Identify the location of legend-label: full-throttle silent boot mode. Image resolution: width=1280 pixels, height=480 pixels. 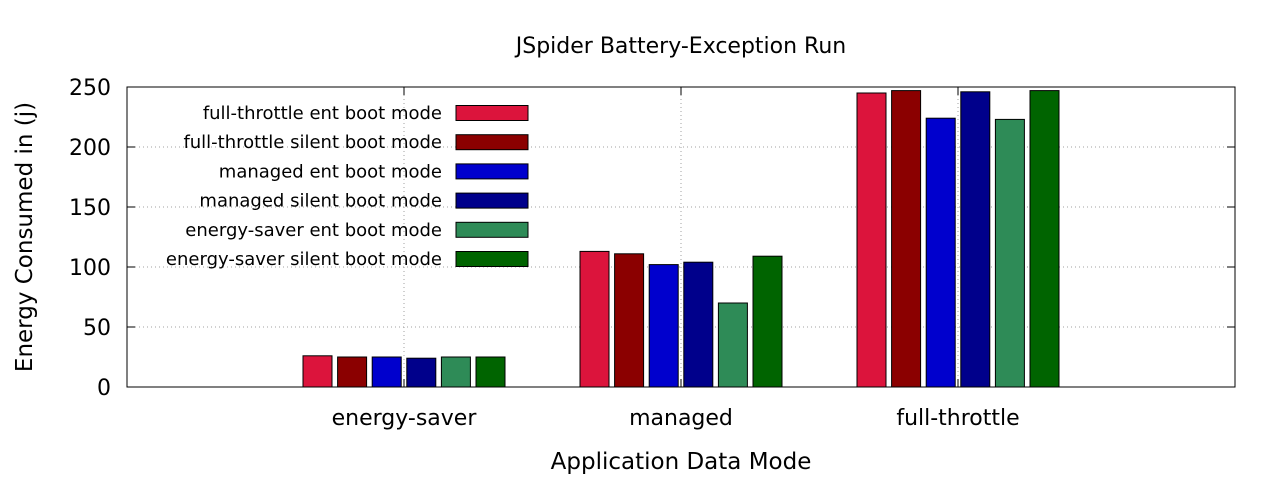
(312, 142).